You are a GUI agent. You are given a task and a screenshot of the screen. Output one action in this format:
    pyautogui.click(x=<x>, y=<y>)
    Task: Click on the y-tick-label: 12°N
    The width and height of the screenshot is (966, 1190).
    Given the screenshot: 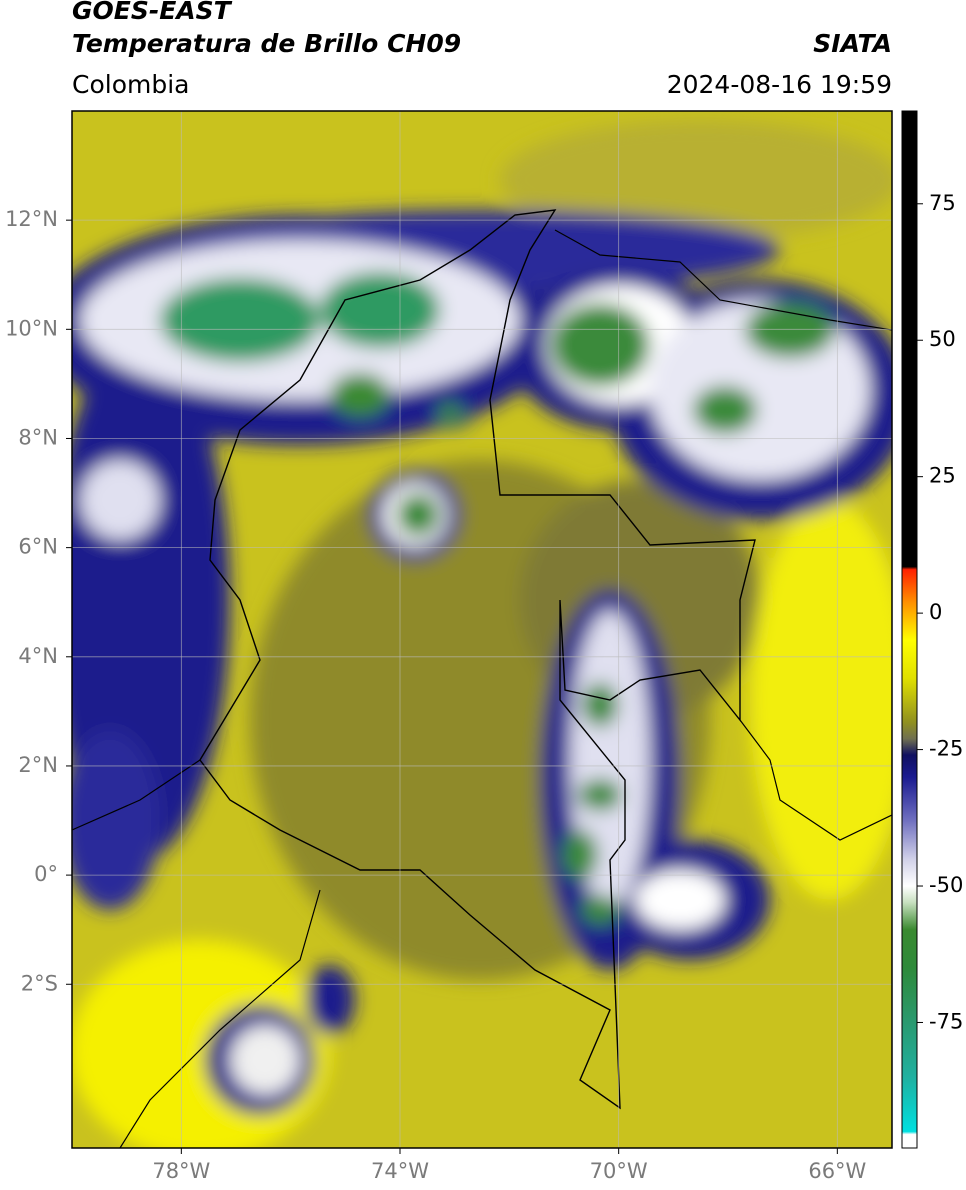 What is the action you would take?
    pyautogui.click(x=31, y=219)
    